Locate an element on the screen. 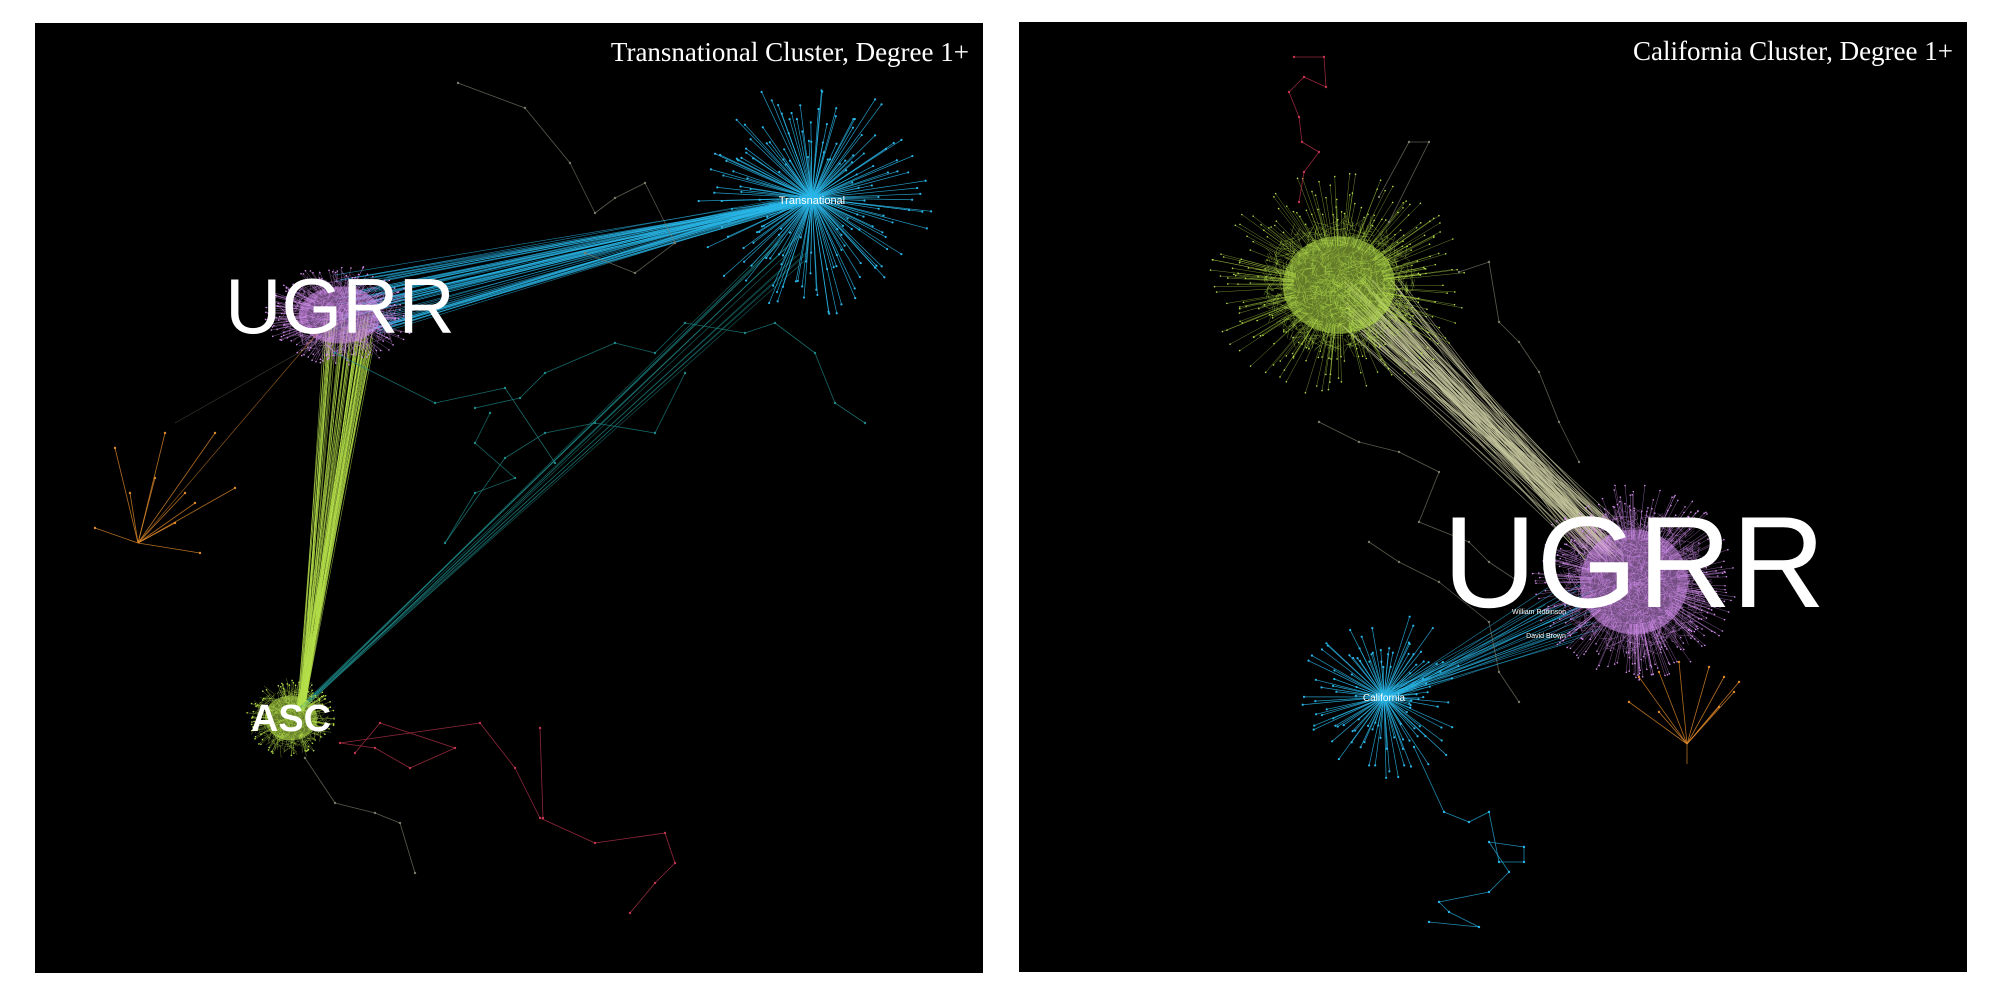 This screenshot has height=1000, width=2000. gray-top-path is located at coordinates (1404, 182).